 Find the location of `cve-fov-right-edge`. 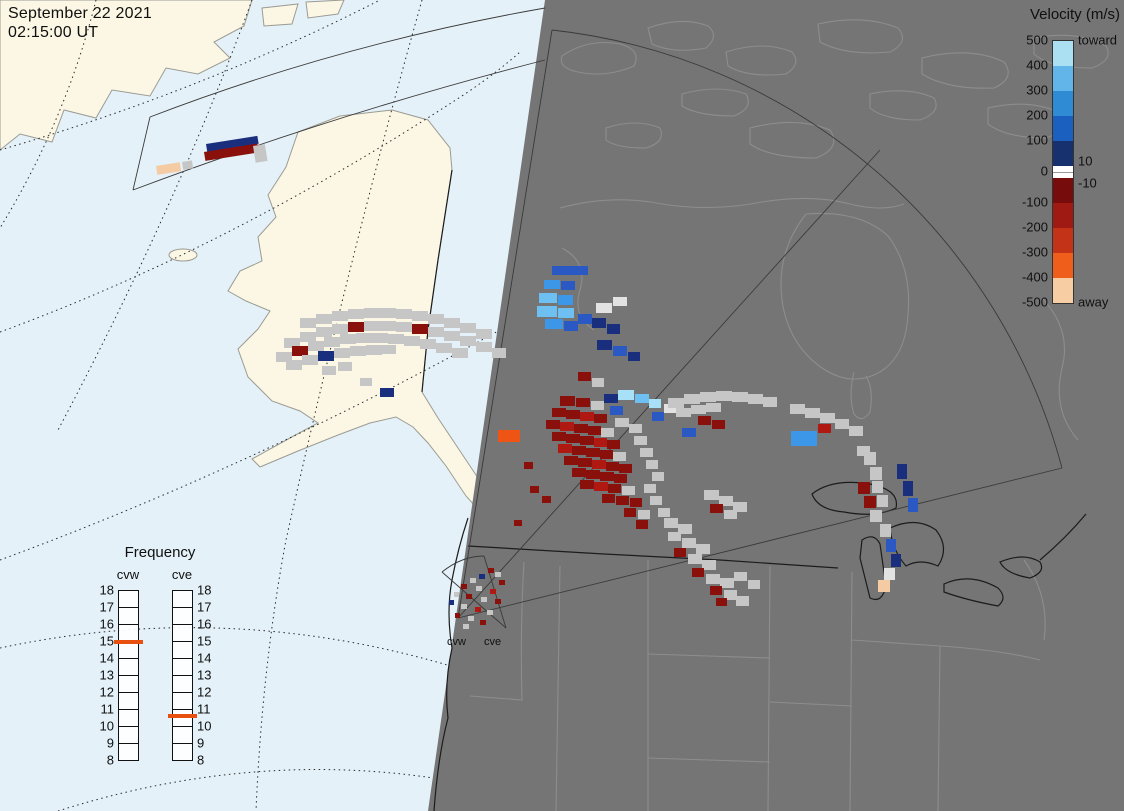

cve-fov-right-edge is located at coordinates (760, 543).